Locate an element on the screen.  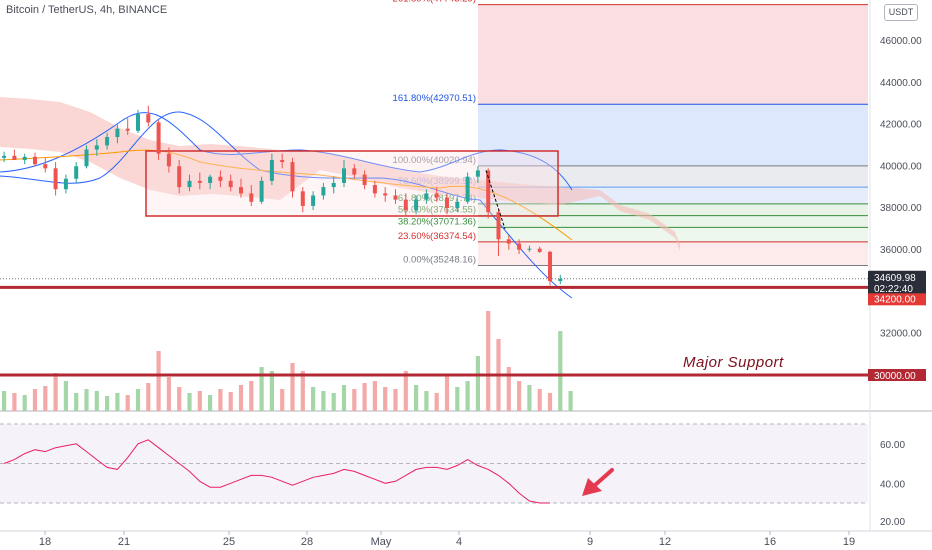
time-tick-label: 9 is located at coordinates (590, 542).